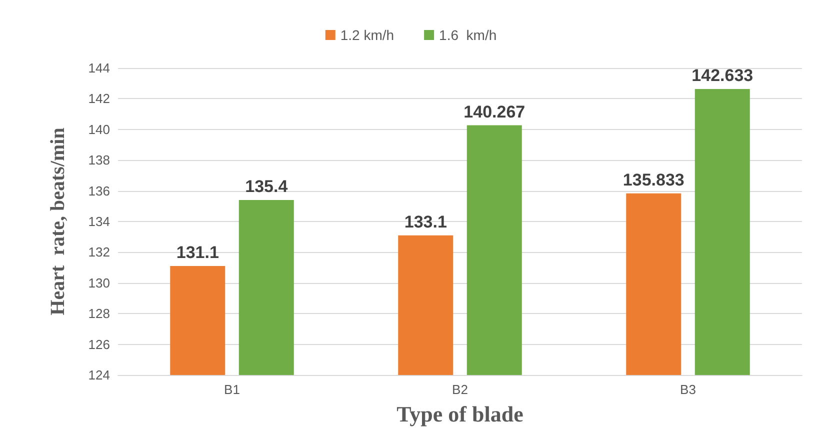 Image resolution: width=822 pixels, height=438 pixels. I want to click on y-tick-label: 144, so click(99, 68).